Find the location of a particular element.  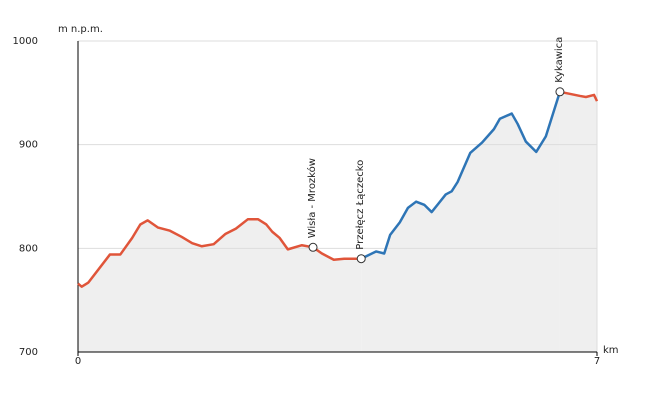

y-tick-label: 800 is located at coordinates (28, 248).